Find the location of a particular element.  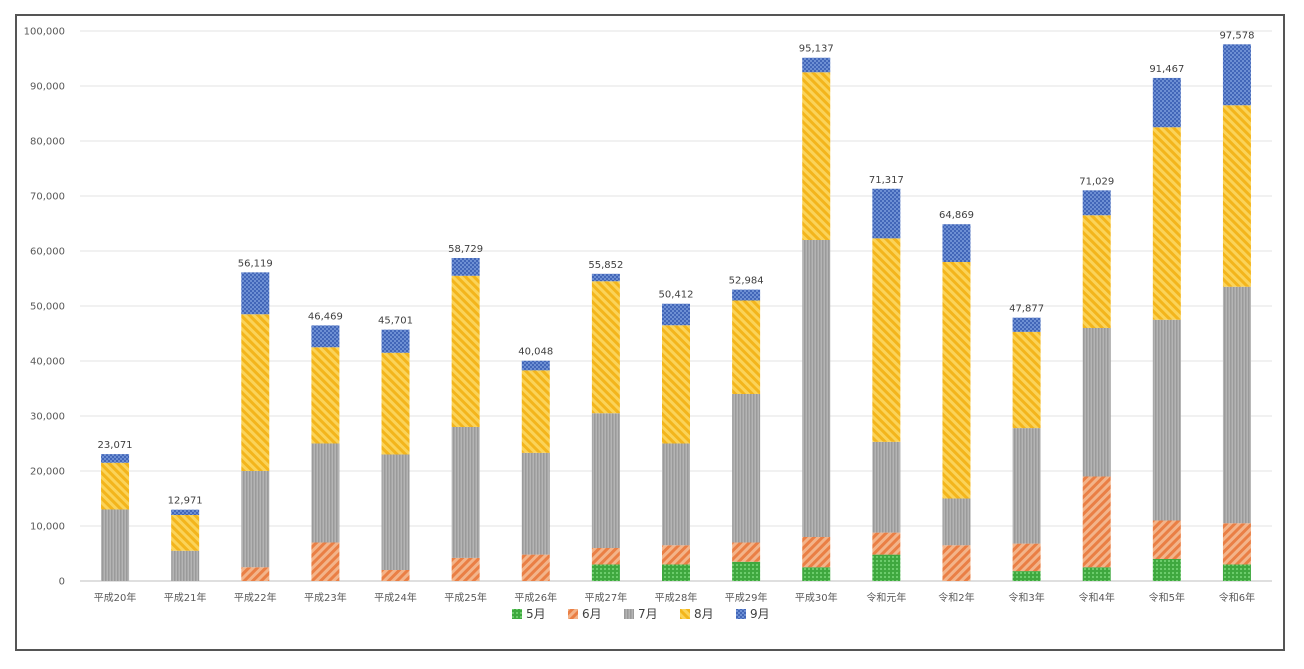

total-label: 97,578 is located at coordinates (1236, 35).